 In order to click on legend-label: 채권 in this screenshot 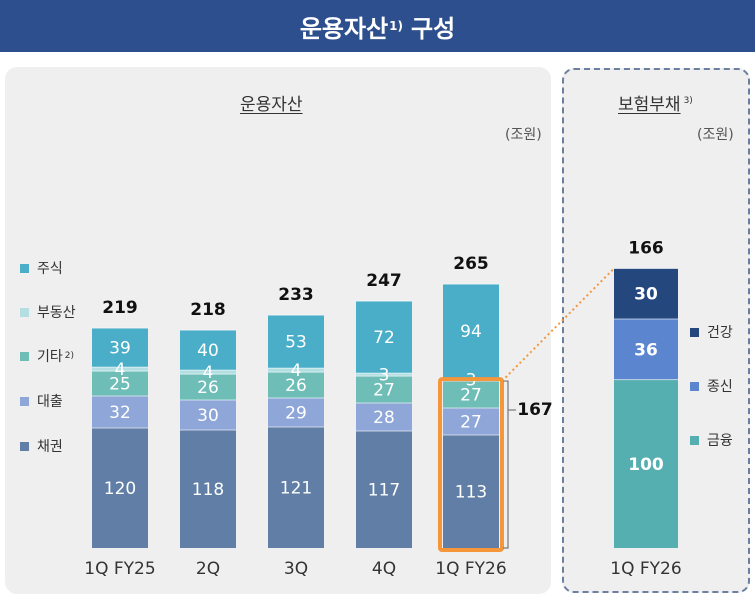, I will do `click(50, 447)`.